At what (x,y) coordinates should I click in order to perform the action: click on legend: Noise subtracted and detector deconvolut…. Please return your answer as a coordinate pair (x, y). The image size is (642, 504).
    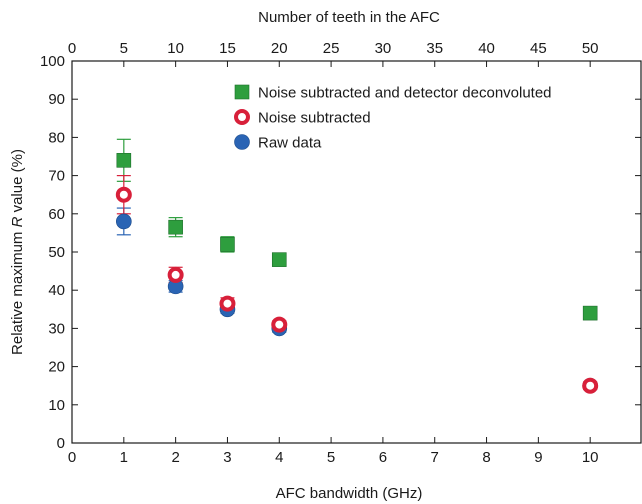
    Looking at the image, I should click on (393, 118).